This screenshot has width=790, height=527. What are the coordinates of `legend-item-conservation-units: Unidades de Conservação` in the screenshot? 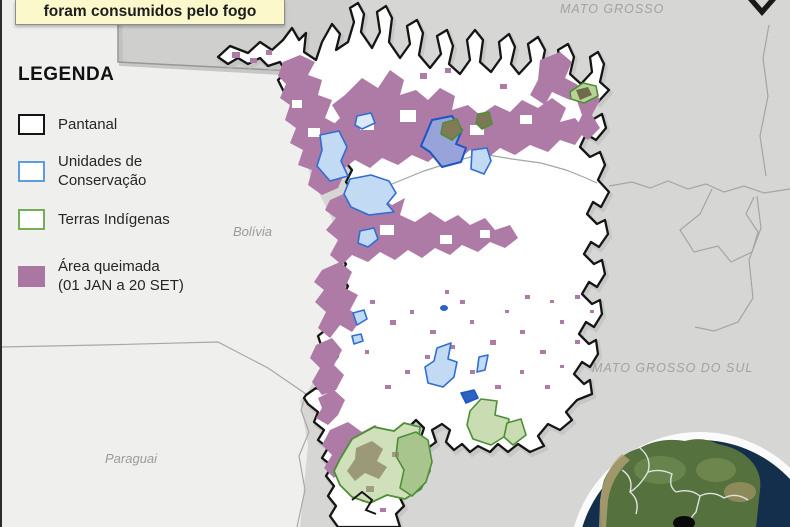 It's located at (82, 171).